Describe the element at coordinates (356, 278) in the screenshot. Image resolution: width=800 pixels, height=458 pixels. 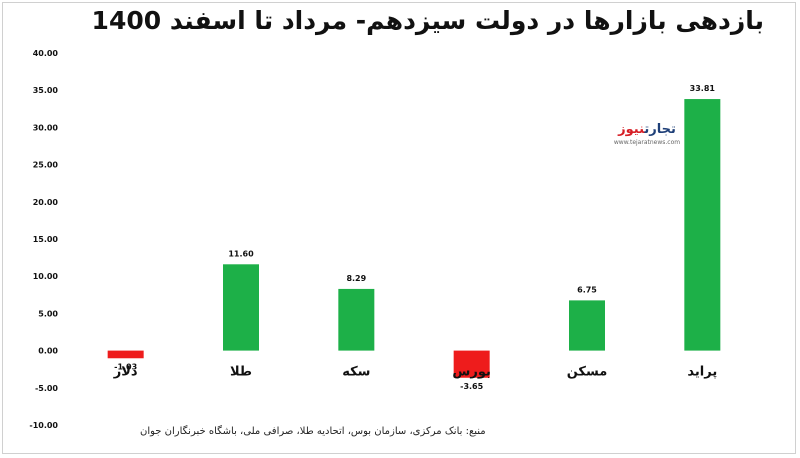
I see `value-label: 8.29` at that location.